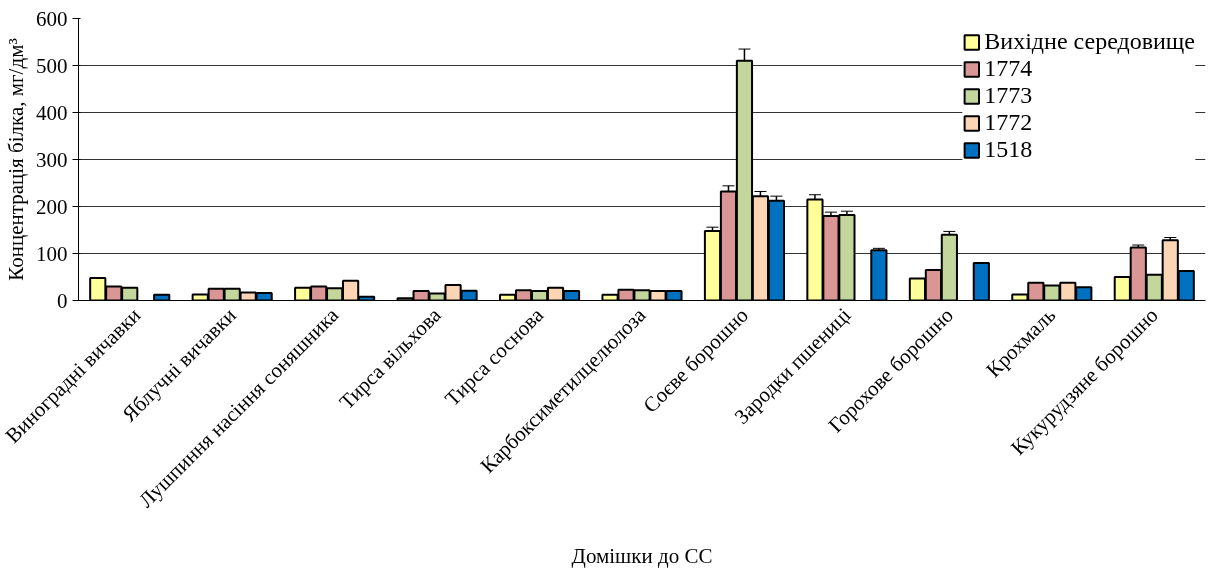  I want to click on y-tick-label: 200, so click(52, 206).